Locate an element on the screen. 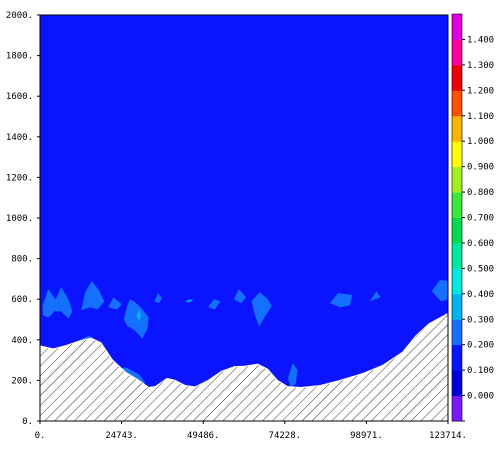 The image size is (501, 450). y-tick-label-7: 1400. is located at coordinates (19, 138).